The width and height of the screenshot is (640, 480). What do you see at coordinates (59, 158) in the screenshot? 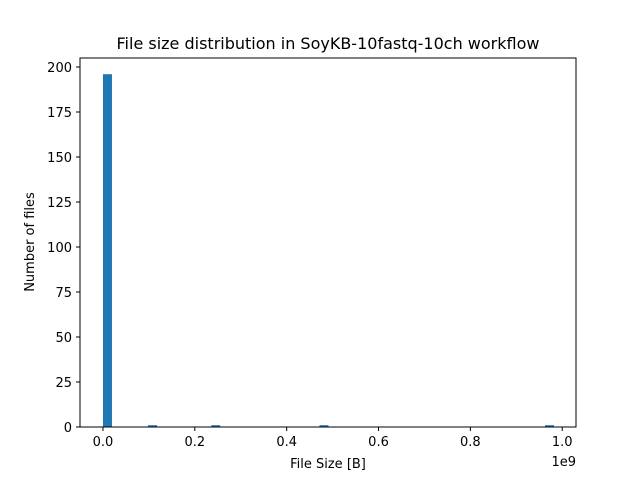
I see `y-tick-label: 150` at bounding box center [59, 158].